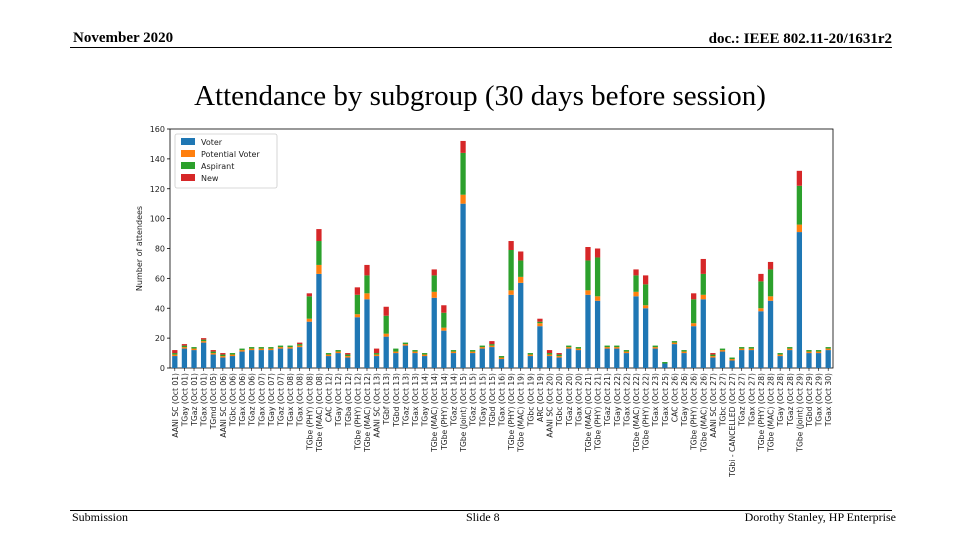  I want to click on x-tick-label: TGbe (PHY) (Oct 28), so click(761, 412).